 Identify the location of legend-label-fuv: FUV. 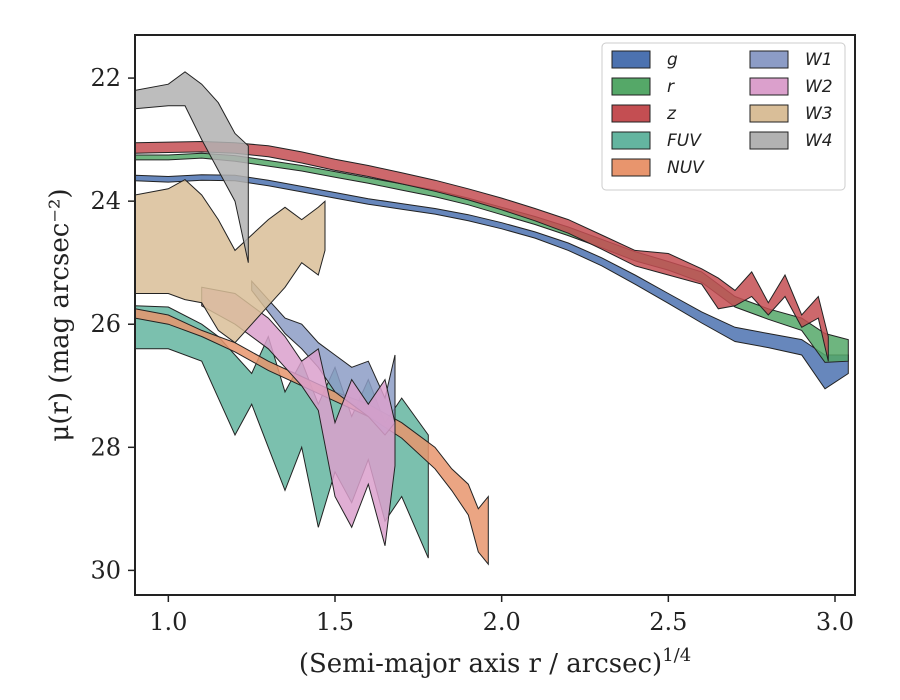
(684, 141).